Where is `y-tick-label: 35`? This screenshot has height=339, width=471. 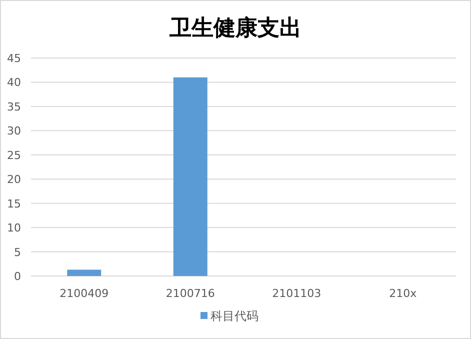
y-tick-label: 35 is located at coordinates (14, 107).